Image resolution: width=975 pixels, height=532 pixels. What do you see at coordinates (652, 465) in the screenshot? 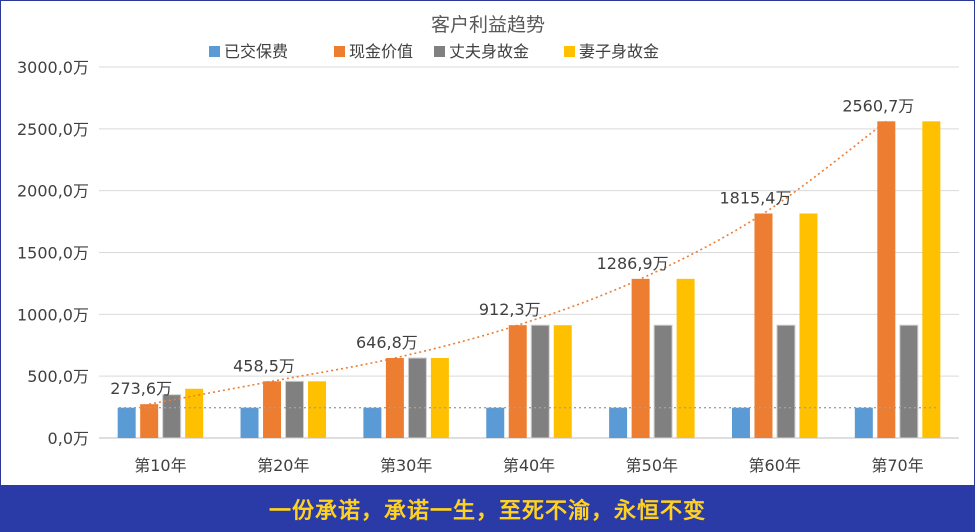
I see `x-tick-label: 第50年` at bounding box center [652, 465].